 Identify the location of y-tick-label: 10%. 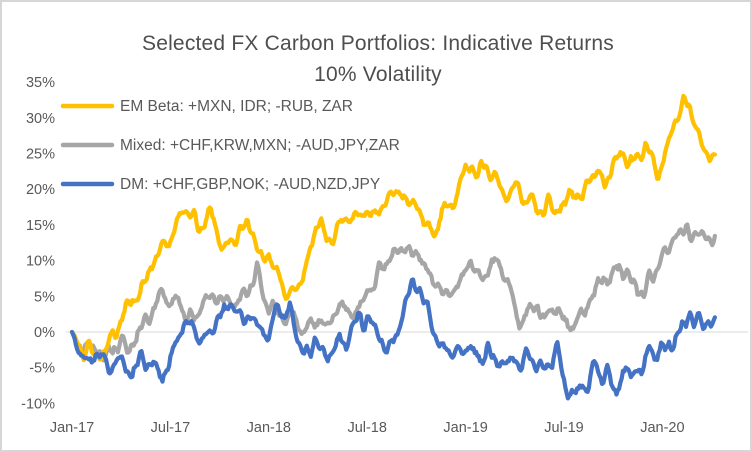
(40, 262).